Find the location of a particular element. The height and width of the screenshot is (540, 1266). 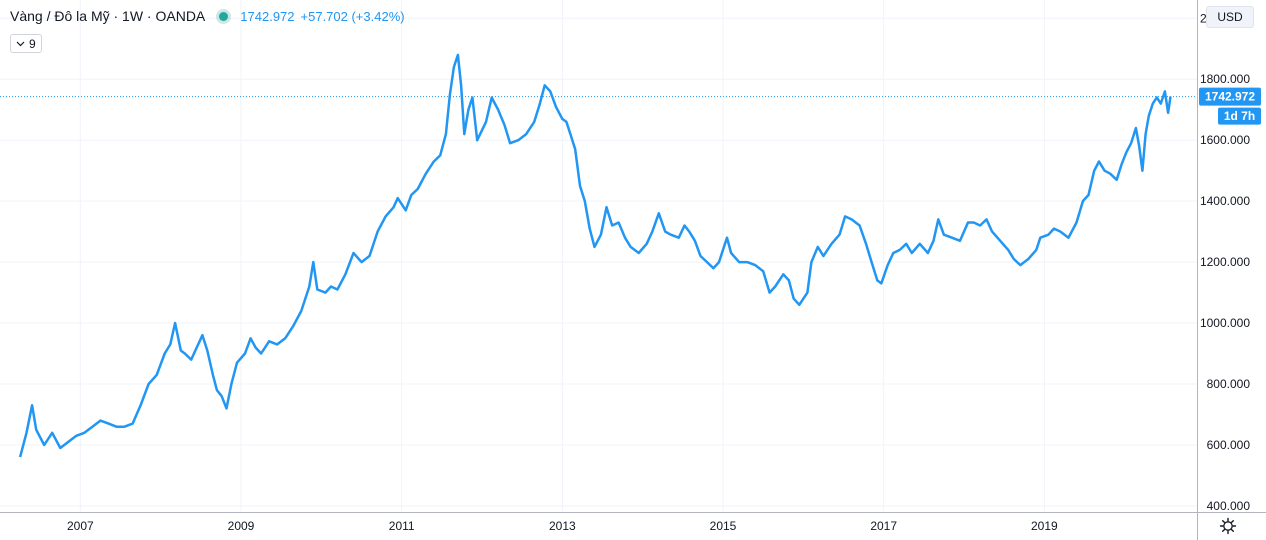

market-status-dot is located at coordinates (224, 16).